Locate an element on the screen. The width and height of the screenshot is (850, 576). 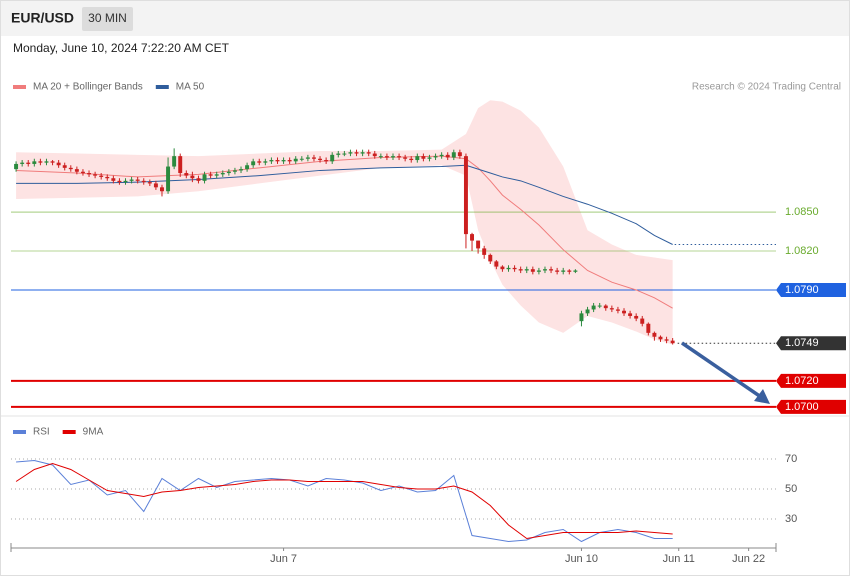
level-label: 1.0820 is located at coordinates (802, 251).